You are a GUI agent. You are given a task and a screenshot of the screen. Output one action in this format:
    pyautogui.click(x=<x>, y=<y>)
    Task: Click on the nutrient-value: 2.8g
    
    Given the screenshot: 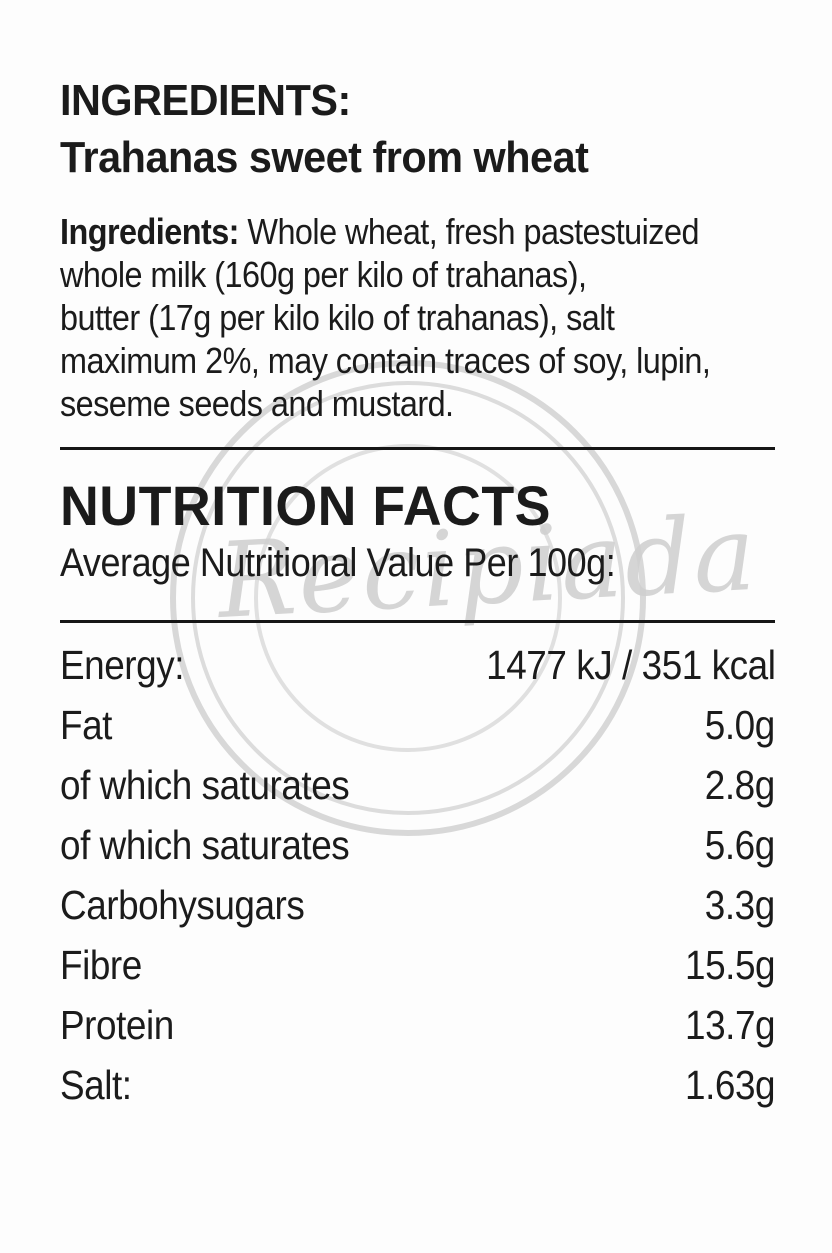 What is the action you would take?
    pyautogui.click(x=739, y=784)
    